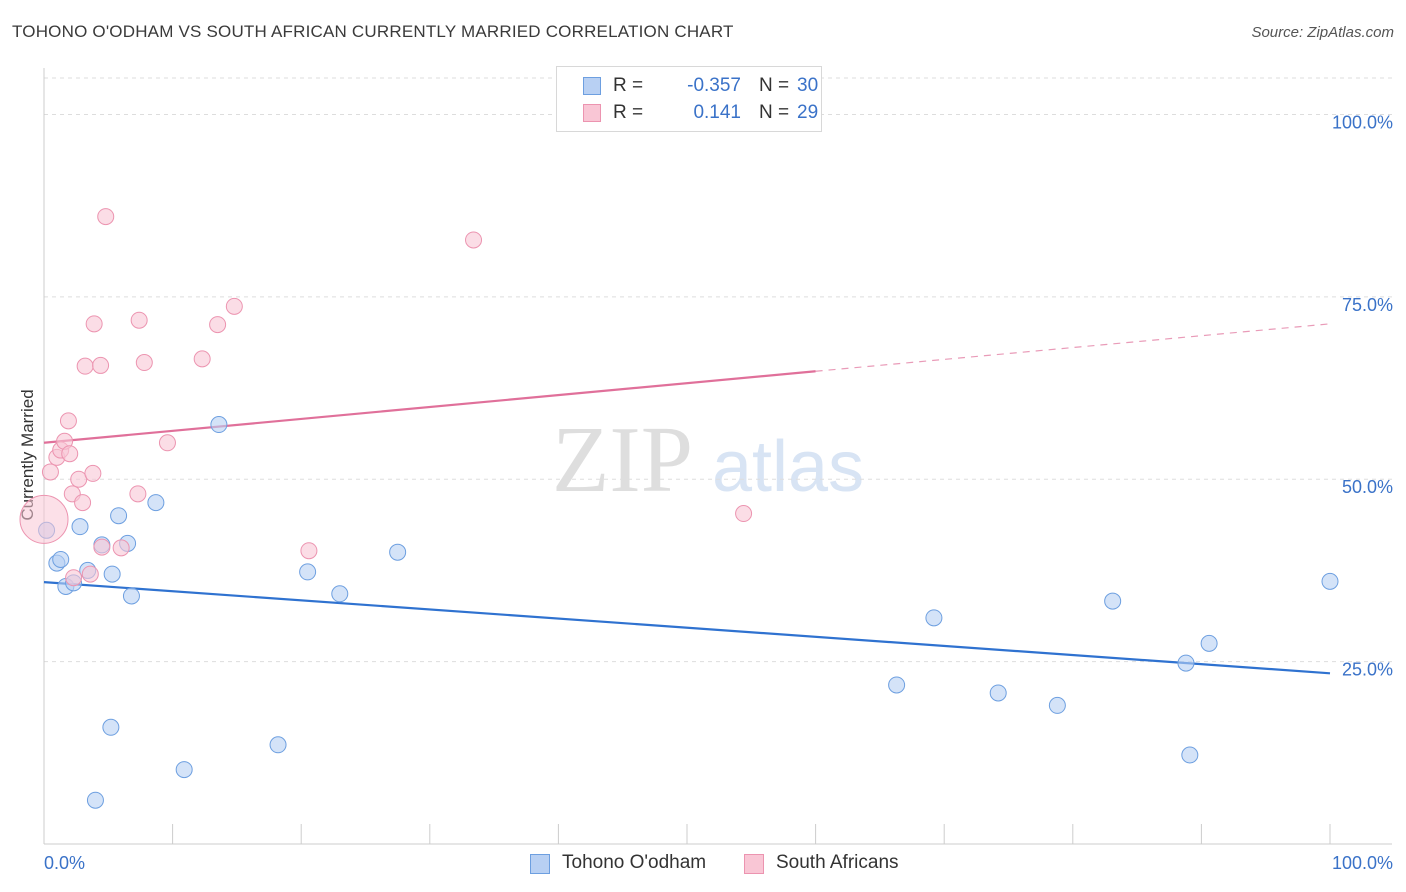 The height and width of the screenshot is (892, 1406). What do you see at coordinates (788, 467) in the screenshot?
I see `watermark-atlas: atlas` at bounding box center [788, 467].